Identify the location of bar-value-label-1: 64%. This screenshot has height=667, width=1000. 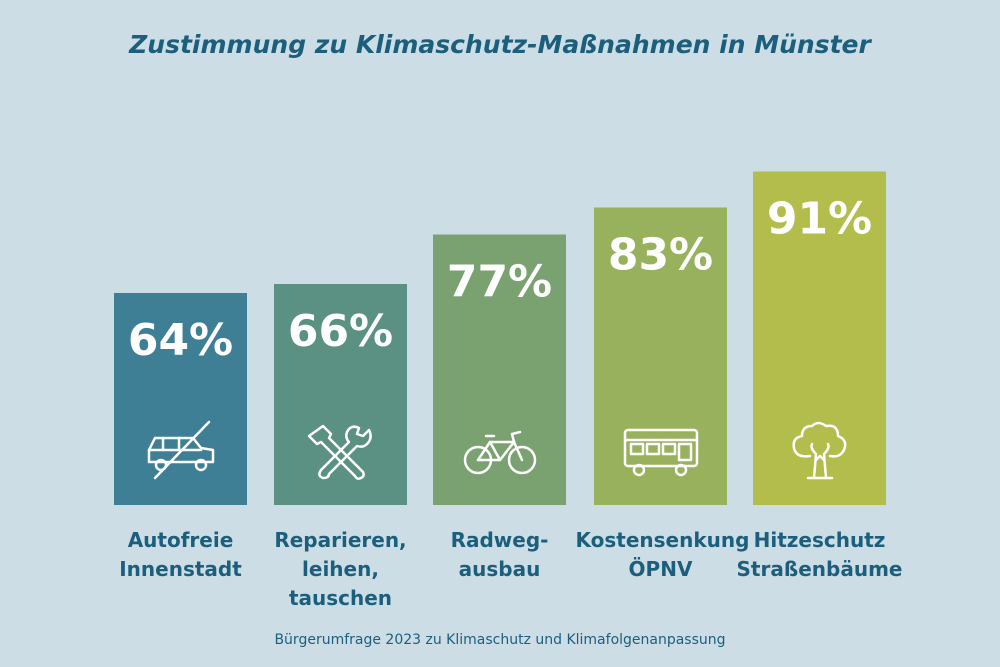
(180, 340).